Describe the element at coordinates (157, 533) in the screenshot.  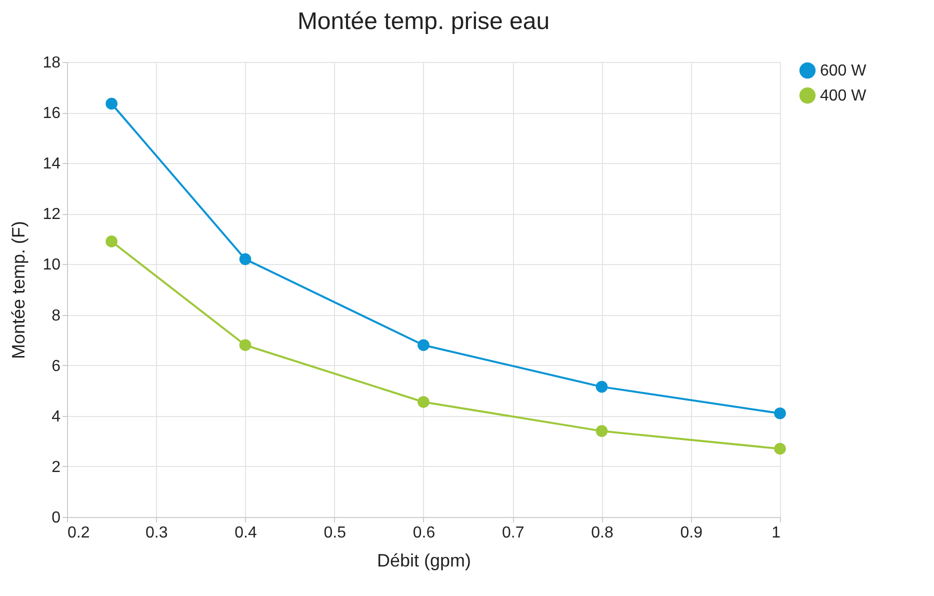
I see `x-tick-label: 0.3` at that location.